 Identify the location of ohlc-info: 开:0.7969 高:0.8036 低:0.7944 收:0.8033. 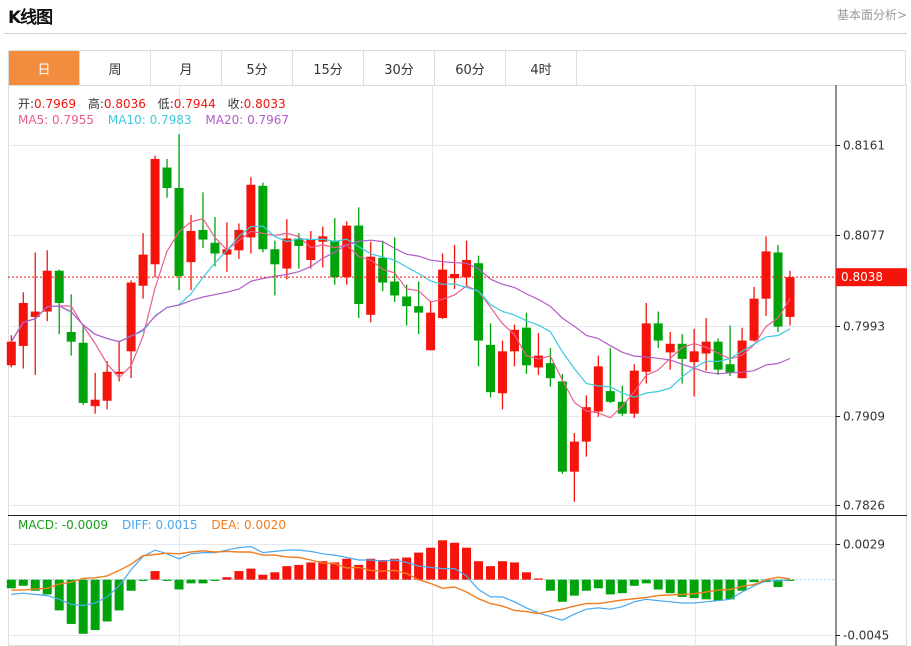
(156, 103).